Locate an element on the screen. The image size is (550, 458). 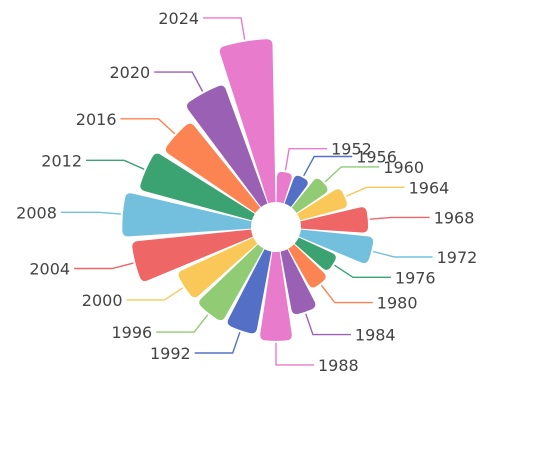
leader-line-1980 is located at coordinates (346, 294).